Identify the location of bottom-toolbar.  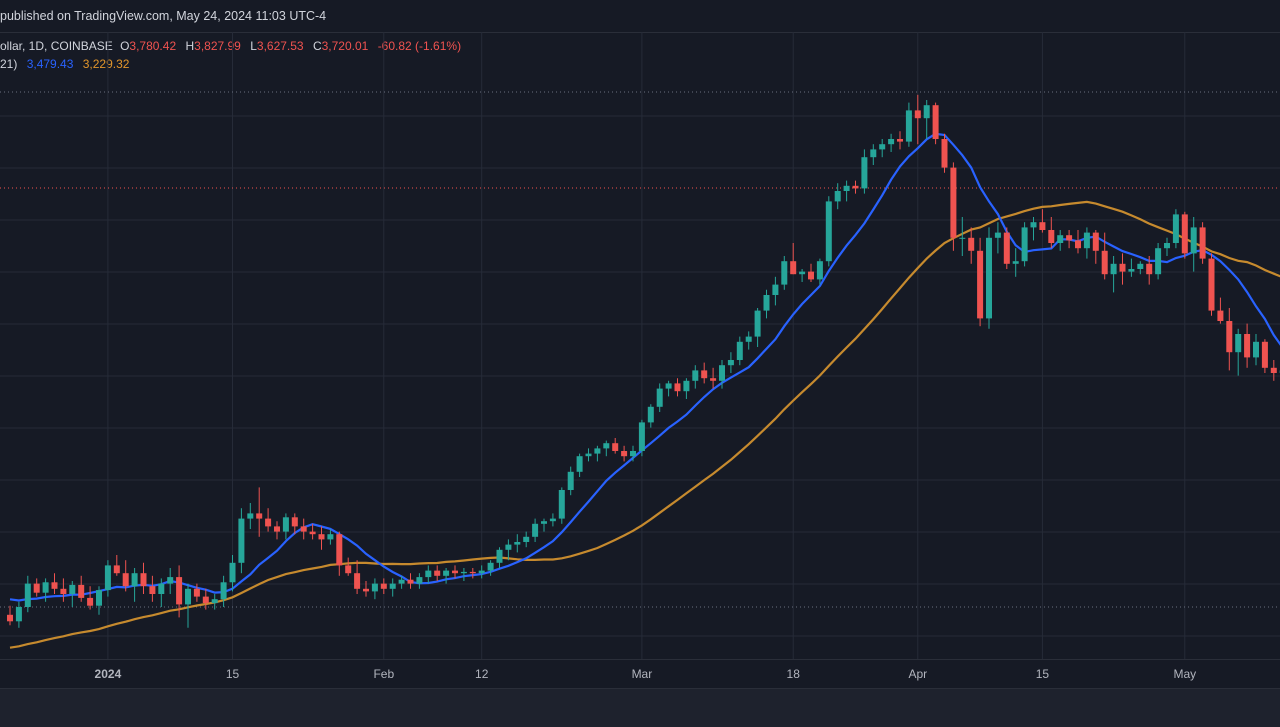
(640, 707).